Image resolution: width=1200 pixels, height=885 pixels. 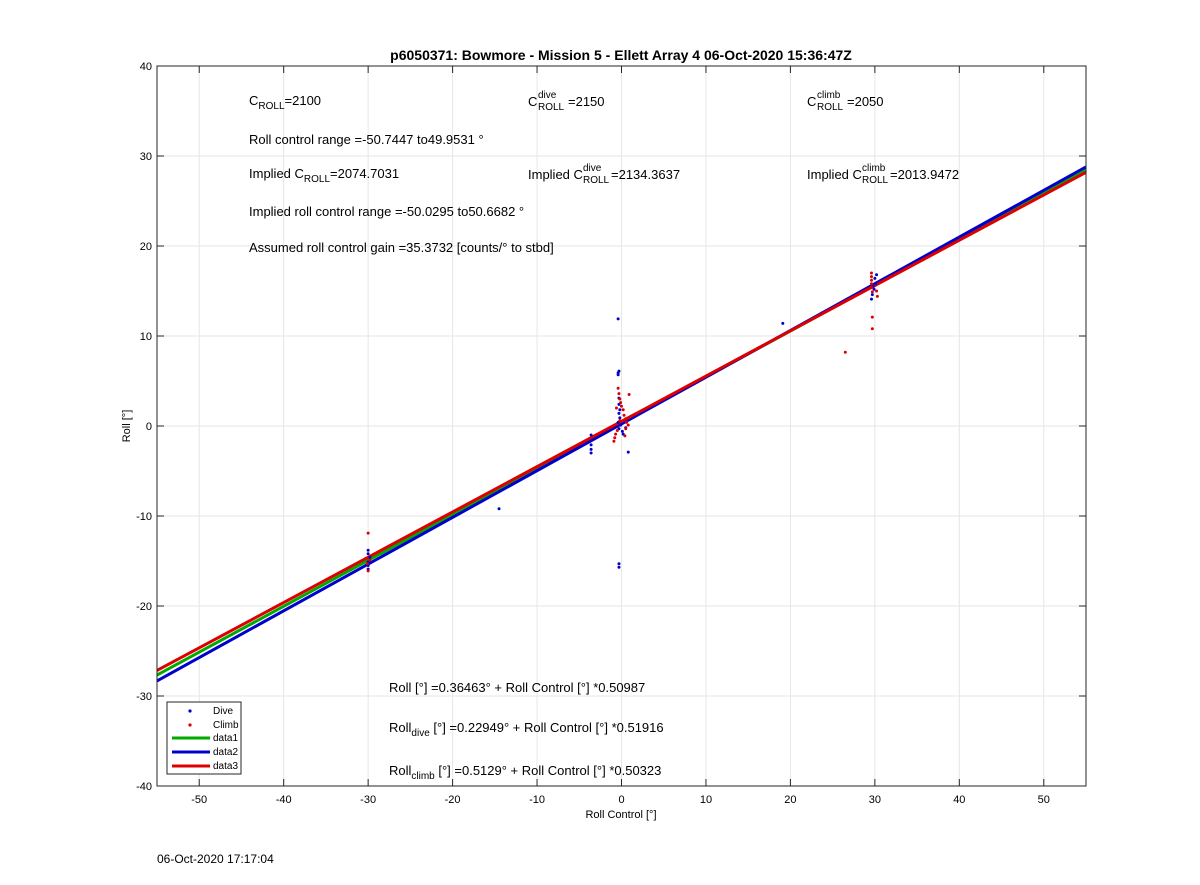 I want to click on svg-text: =2134.3637, so click(x=645, y=174).